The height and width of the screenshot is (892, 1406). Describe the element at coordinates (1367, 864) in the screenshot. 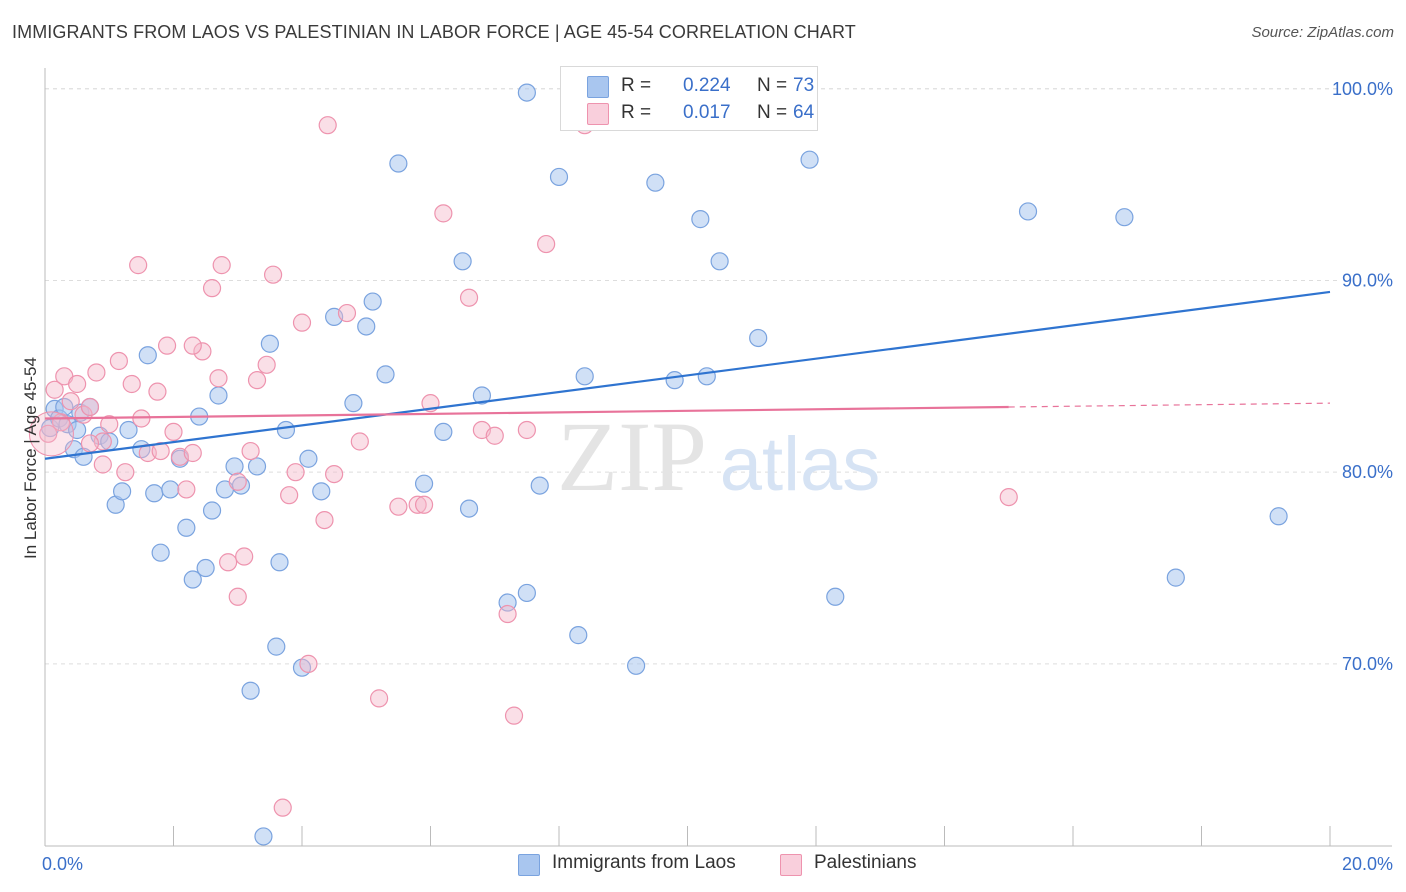

I see `x-tick-label: 20.0%` at that location.